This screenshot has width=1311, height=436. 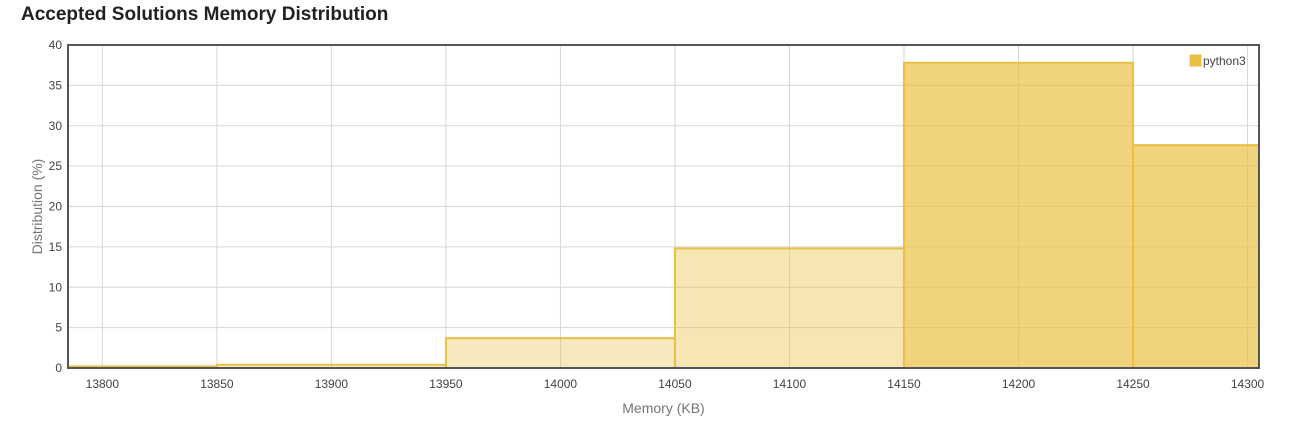 What do you see at coordinates (663, 408) in the screenshot?
I see `x-axis-label: Memory (KB)` at bounding box center [663, 408].